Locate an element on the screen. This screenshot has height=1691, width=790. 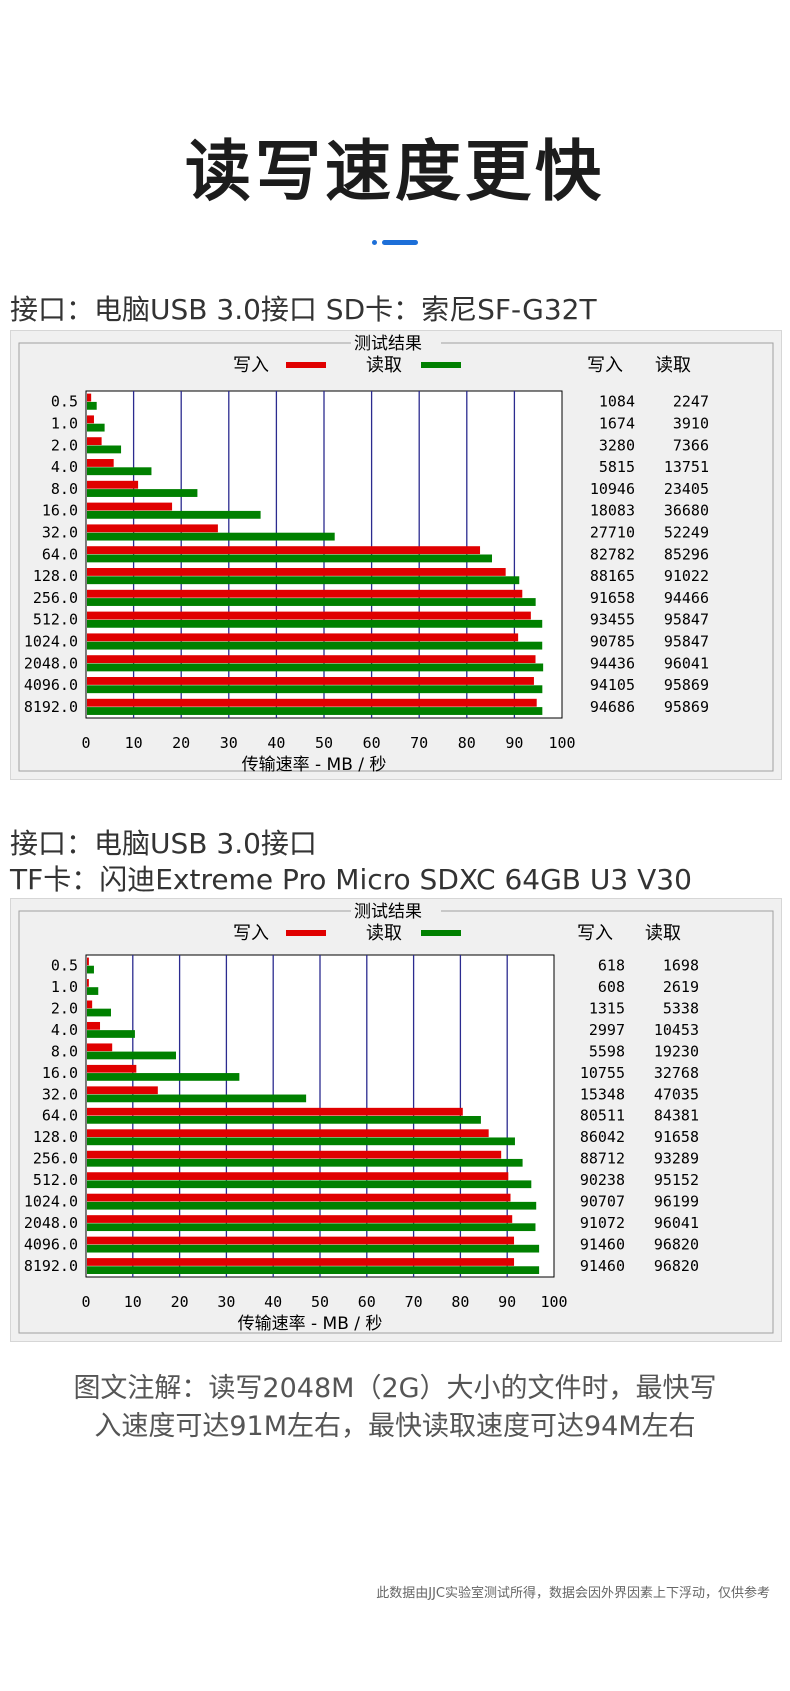
divider-bar is located at coordinates (400, 242).